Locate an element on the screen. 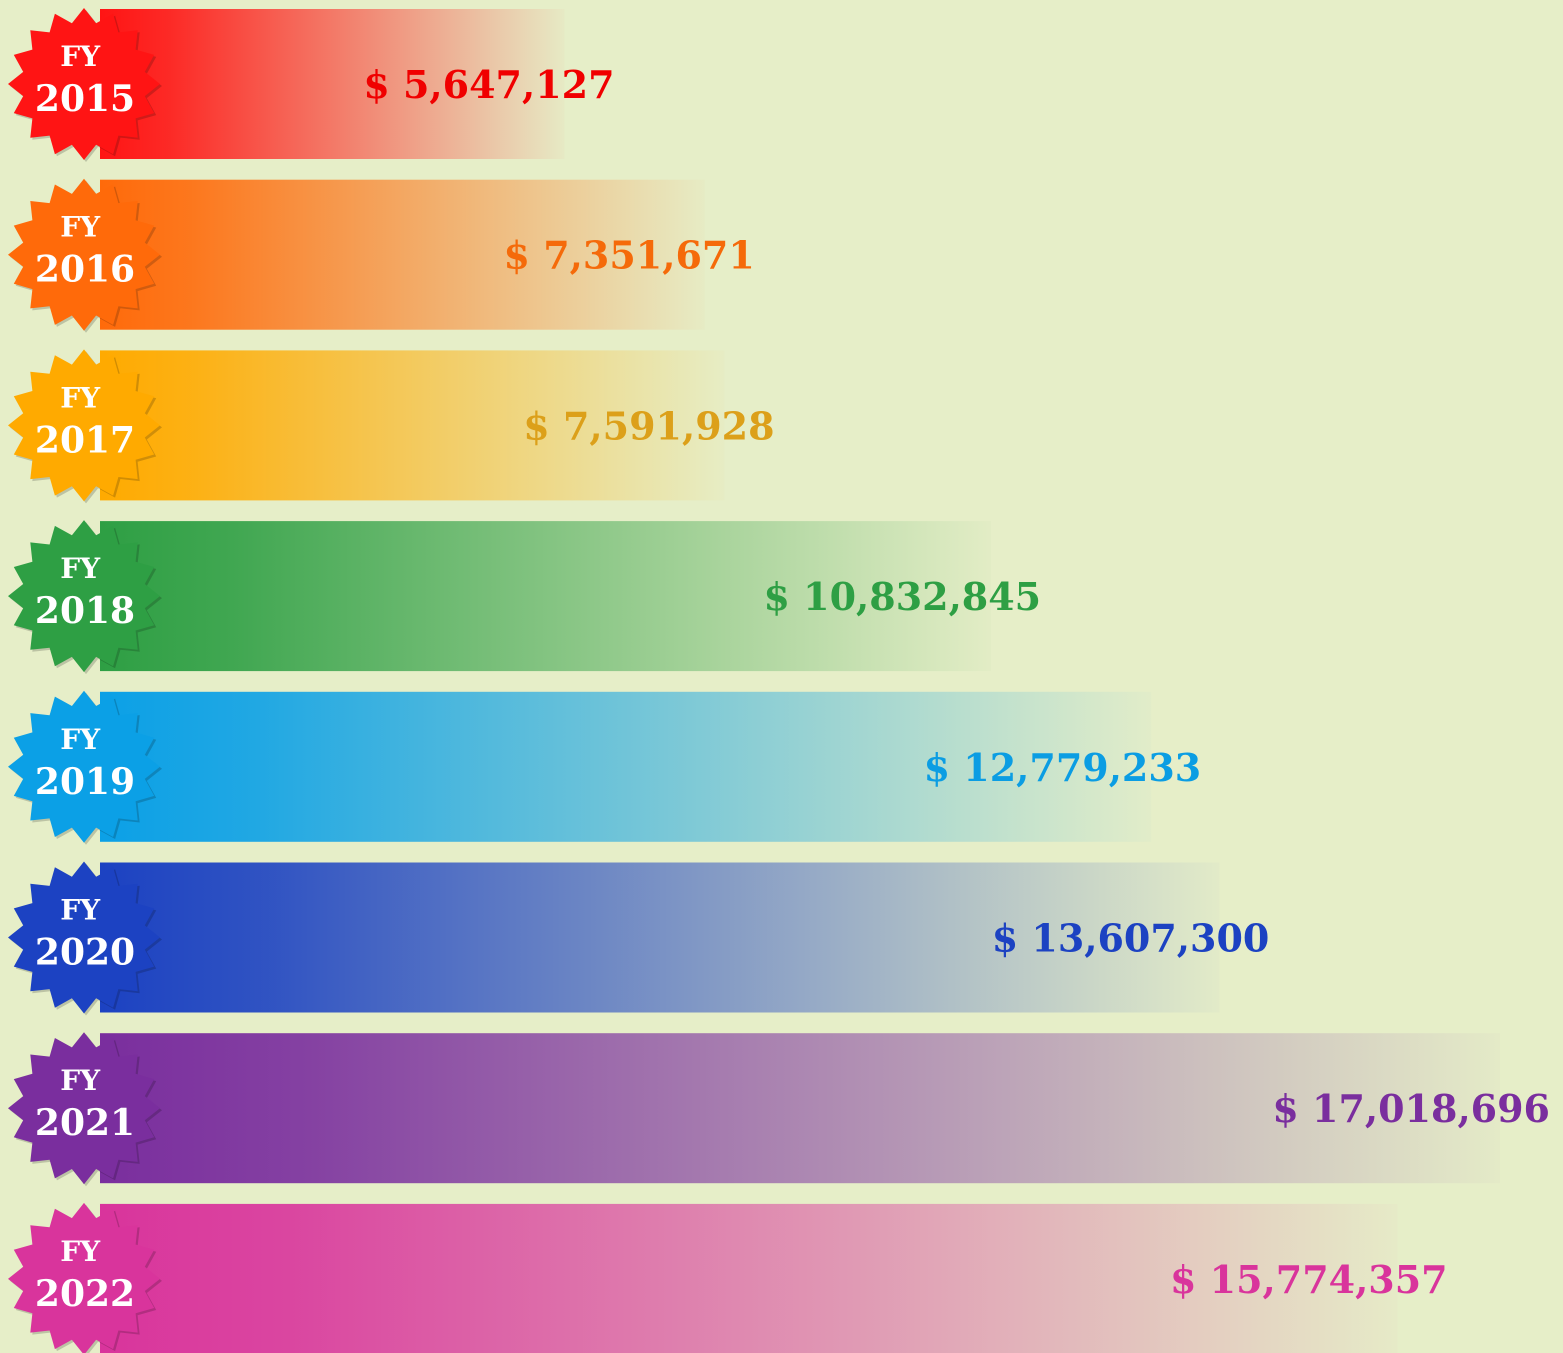  category-label: FY 2017 is located at coordinates (85, 421).